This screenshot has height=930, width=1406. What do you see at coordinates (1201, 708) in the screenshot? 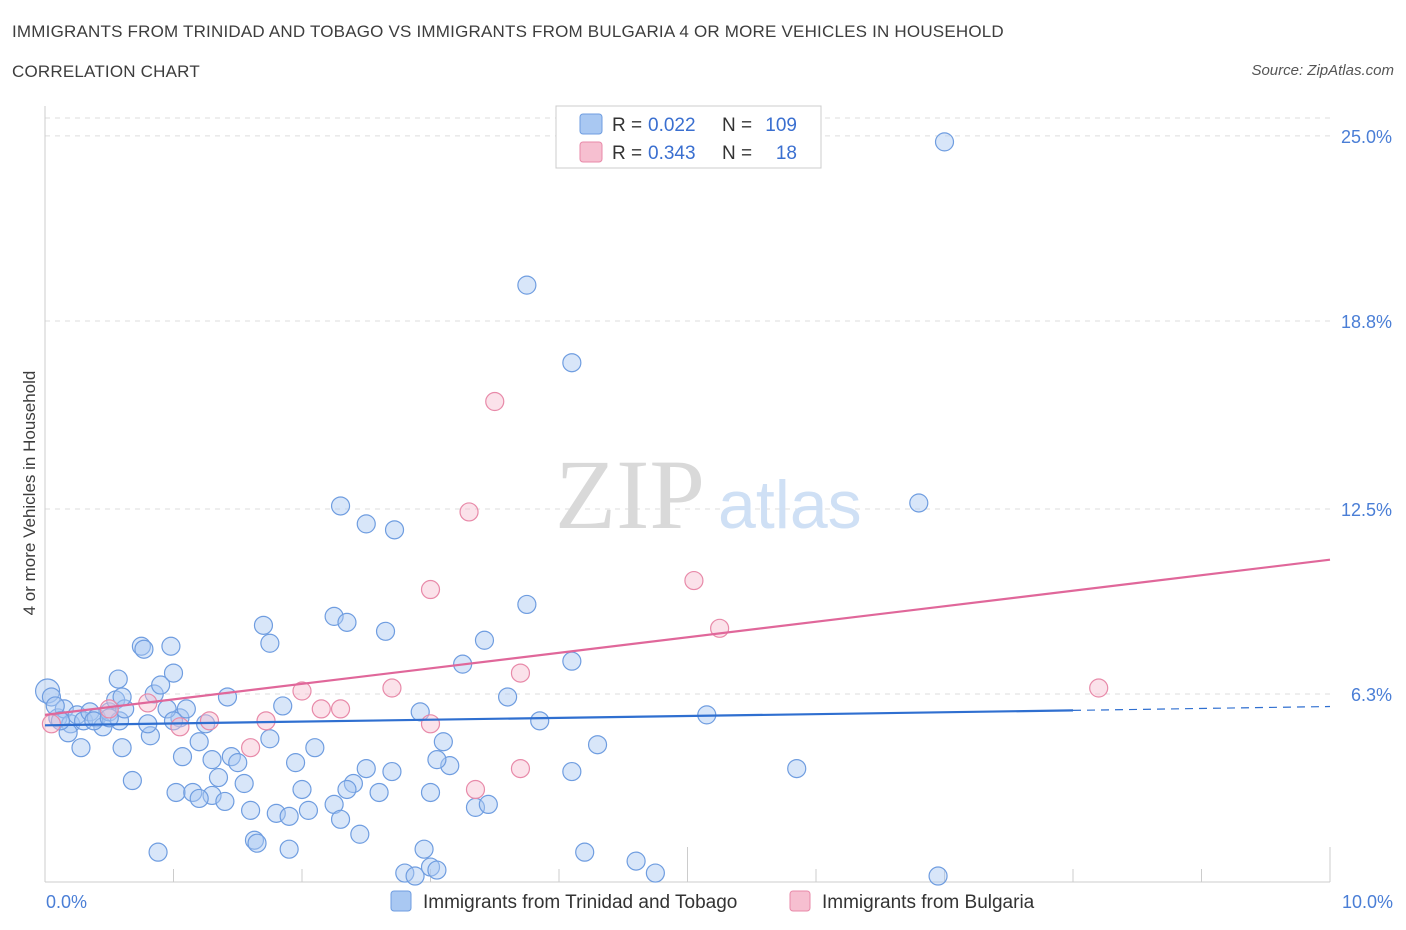
I see `trend-line-trinidad-extension` at bounding box center [1201, 708].